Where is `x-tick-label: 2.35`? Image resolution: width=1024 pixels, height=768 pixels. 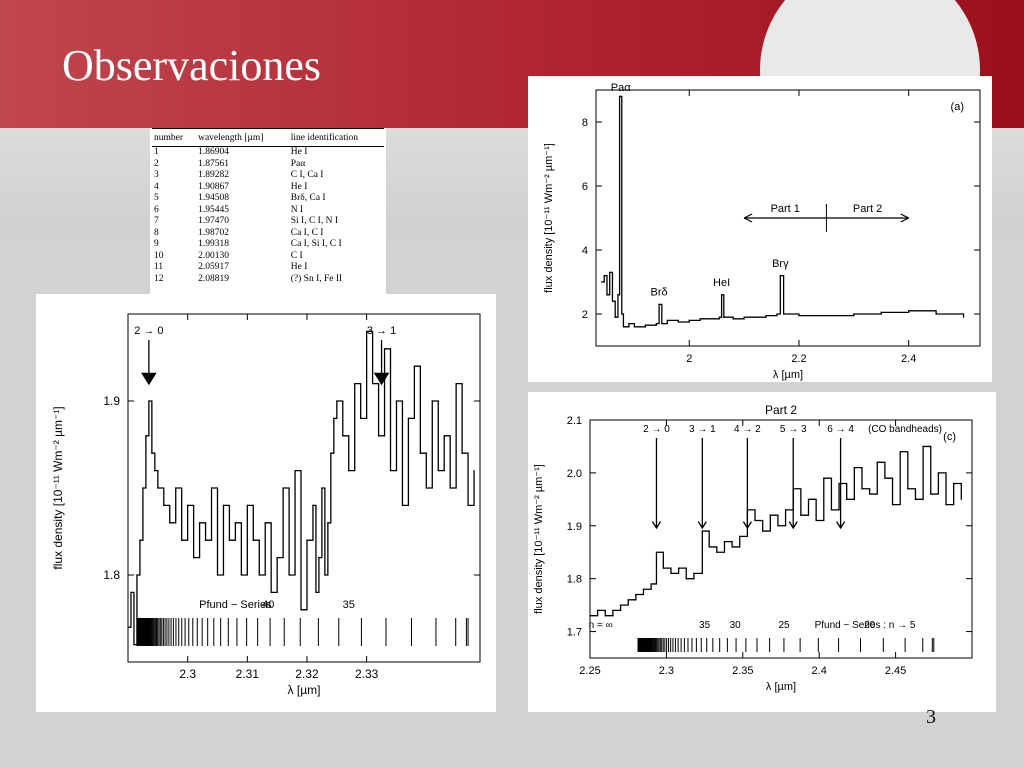
x-tick-label: 2.35 is located at coordinates (742, 671).